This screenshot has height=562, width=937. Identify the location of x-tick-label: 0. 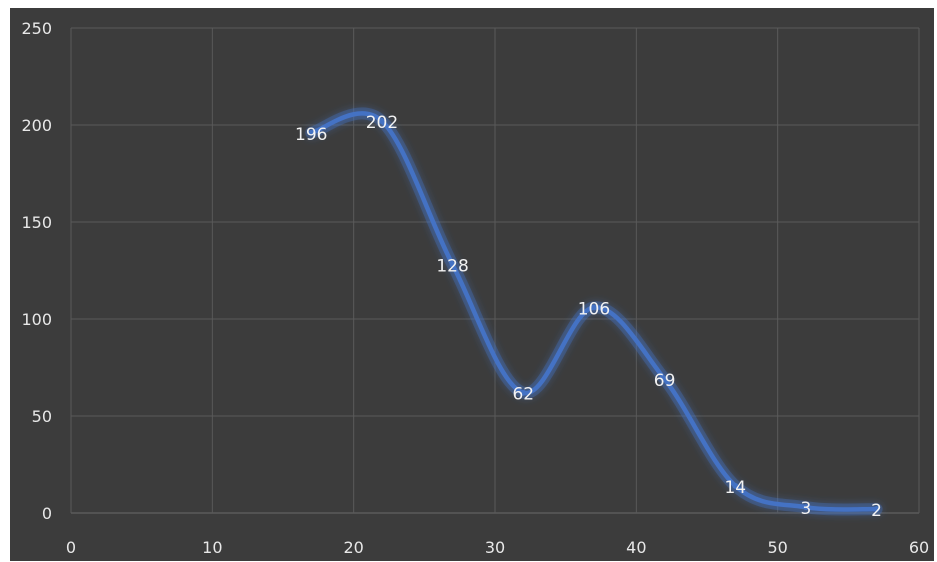
(71, 547).